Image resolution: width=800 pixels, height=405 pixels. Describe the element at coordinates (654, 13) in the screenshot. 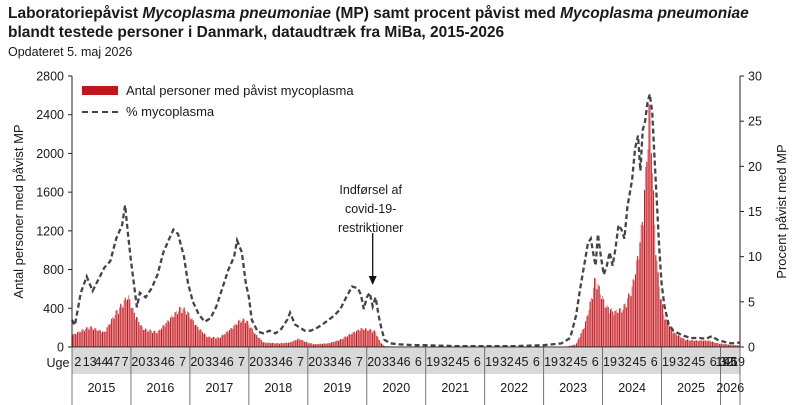

I see `title-organism2: Mycoplasma pneumoniae` at that location.